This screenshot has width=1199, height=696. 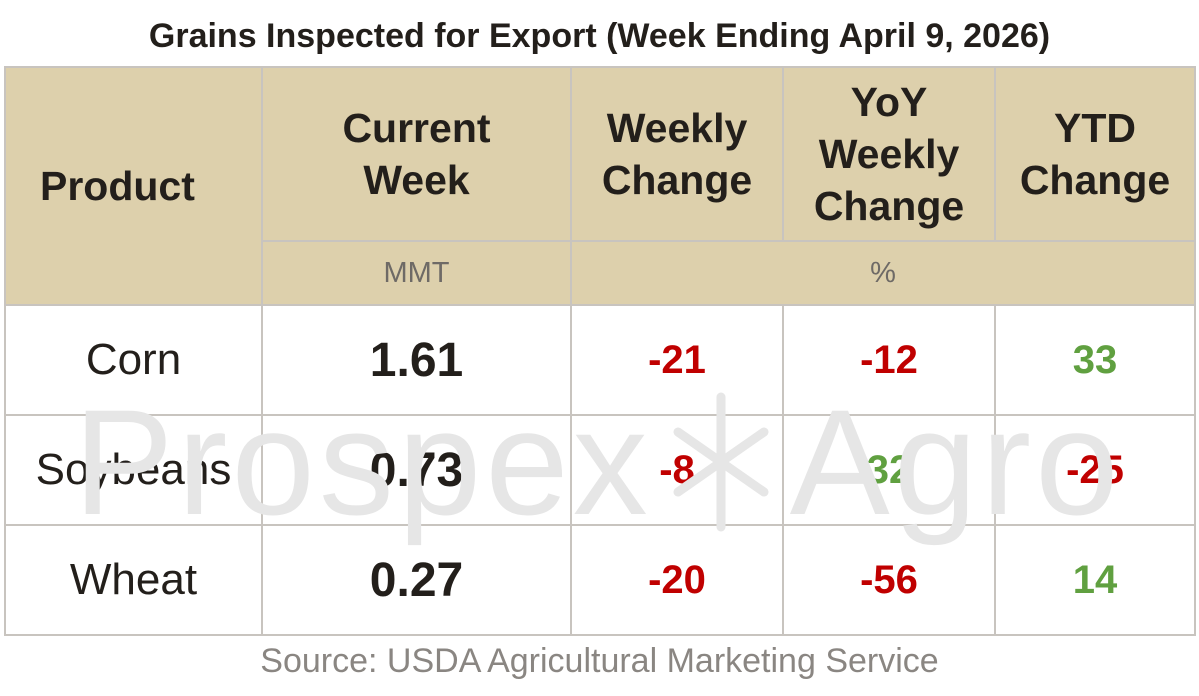 I want to click on header-weekly-change: Weekly Change, so click(x=677, y=154).